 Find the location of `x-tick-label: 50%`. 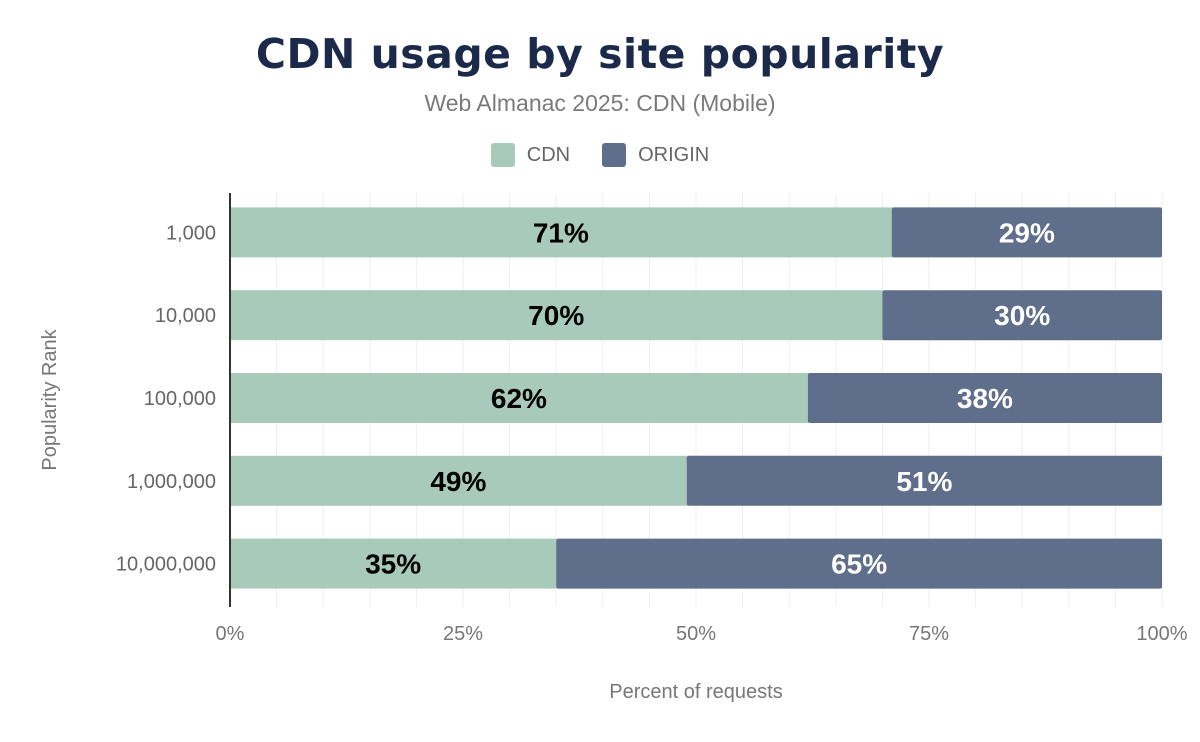

x-tick-label: 50% is located at coordinates (696, 634).